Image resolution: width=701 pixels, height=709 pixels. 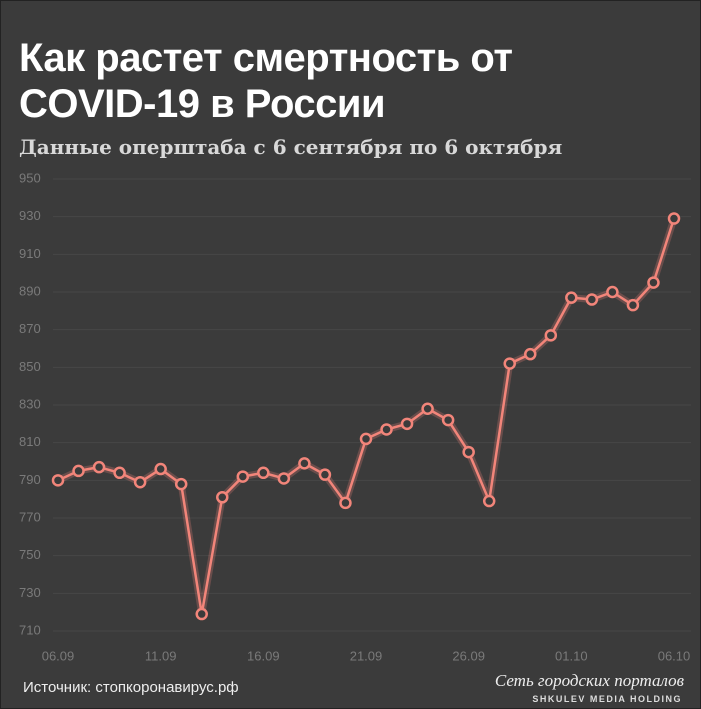 I want to click on y-tick-label: 850, so click(x=30, y=366).